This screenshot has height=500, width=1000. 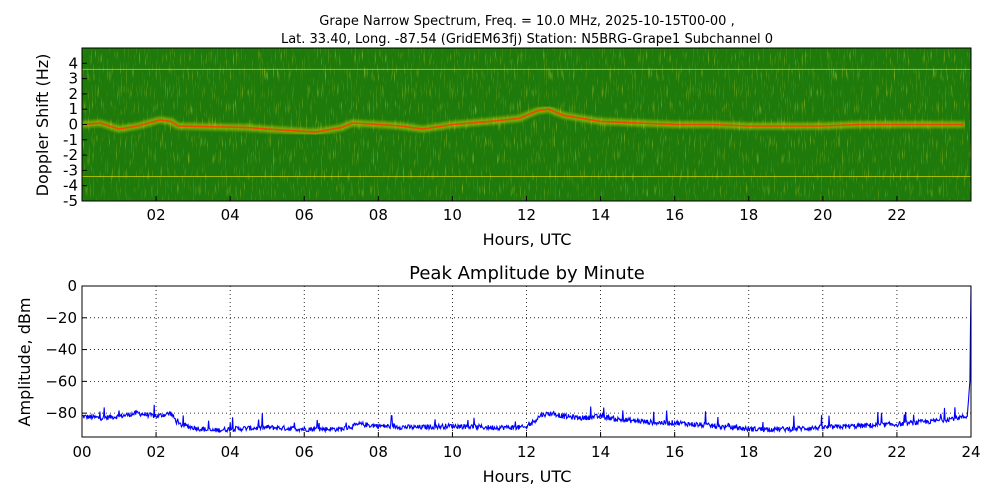 I want to click on doppler-trace, so click(x=523, y=120).